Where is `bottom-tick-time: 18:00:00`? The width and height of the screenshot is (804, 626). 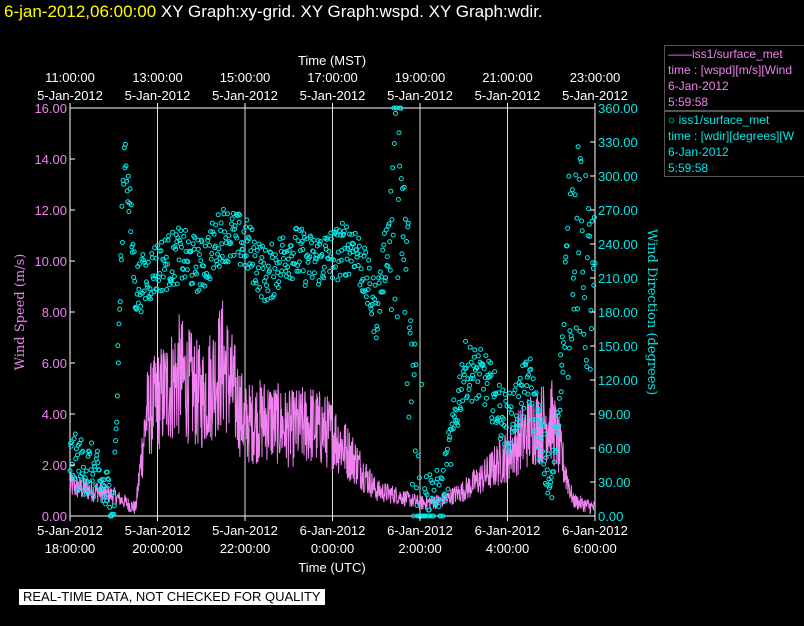 bottom-tick-time: 18:00:00 is located at coordinates (70, 548).